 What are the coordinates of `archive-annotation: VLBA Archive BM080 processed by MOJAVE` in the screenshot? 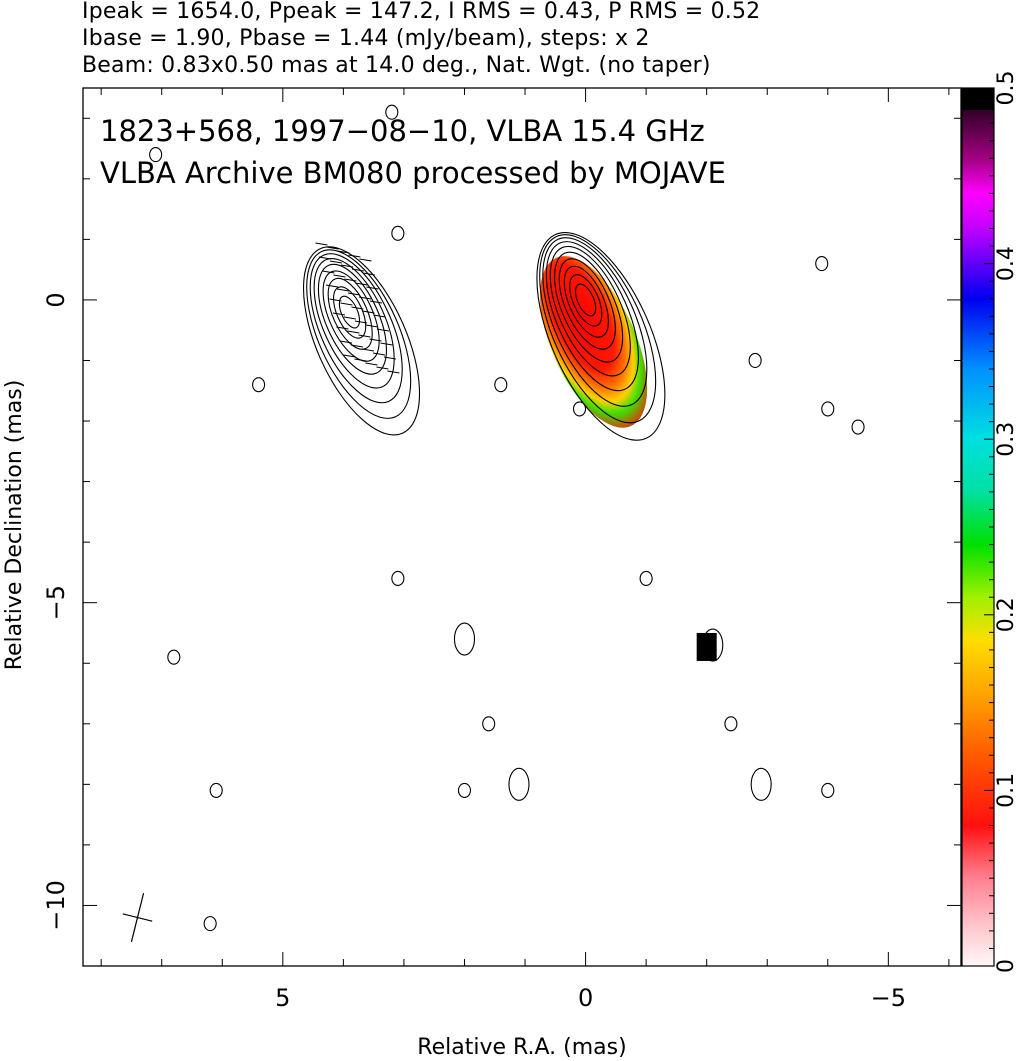 It's located at (413, 173).